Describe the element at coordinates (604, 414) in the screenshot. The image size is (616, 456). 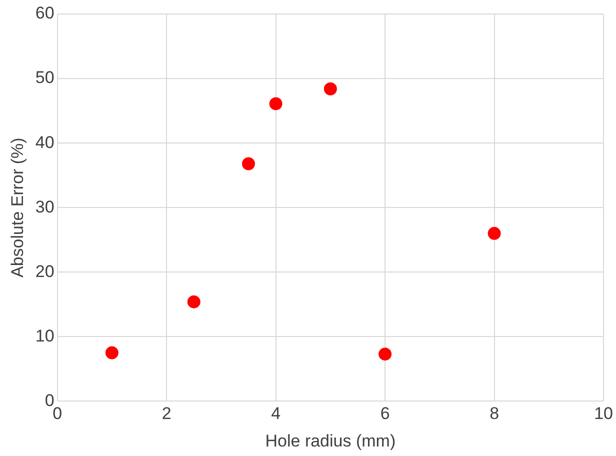
I see `x-tick-label: 10` at that location.